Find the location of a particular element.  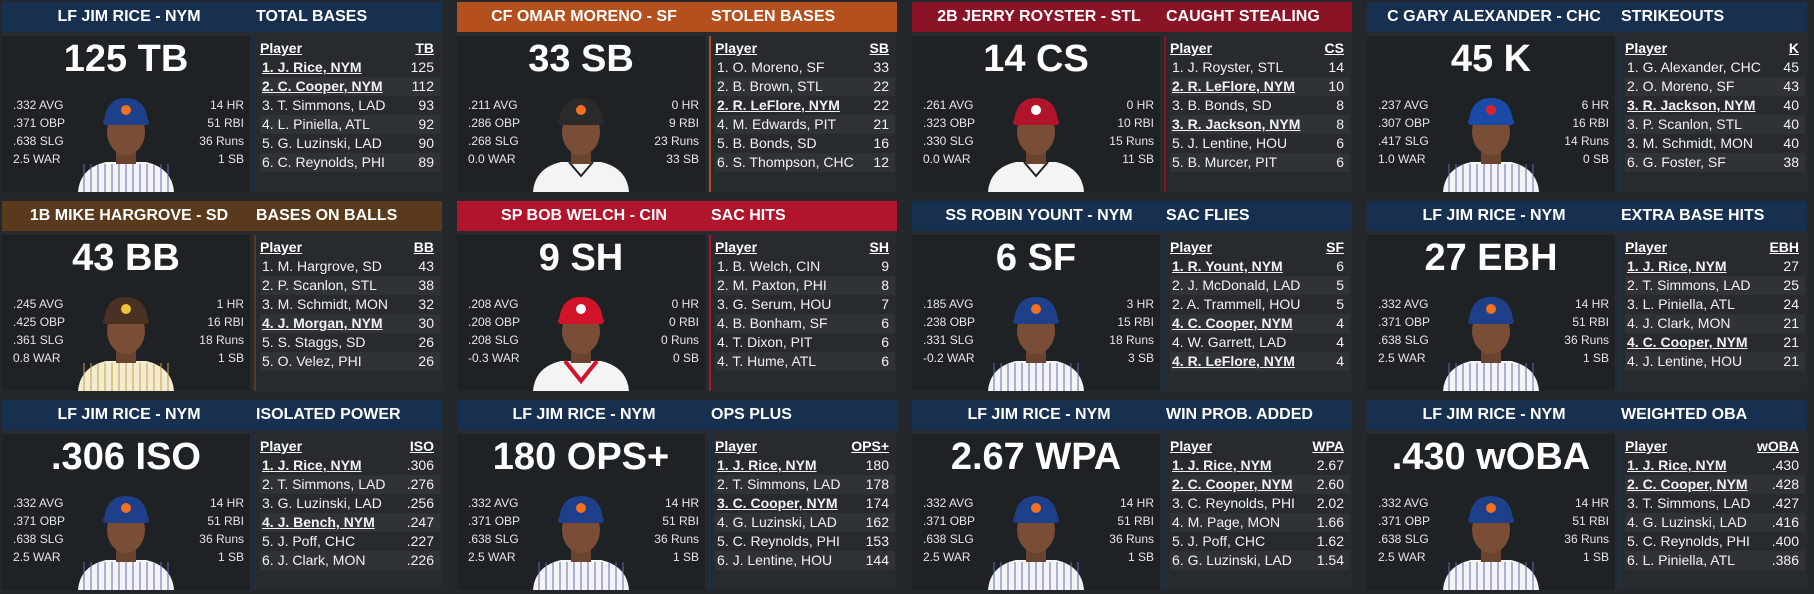

player-label: LF JIM RICE - NYM is located at coordinates (584, 414).